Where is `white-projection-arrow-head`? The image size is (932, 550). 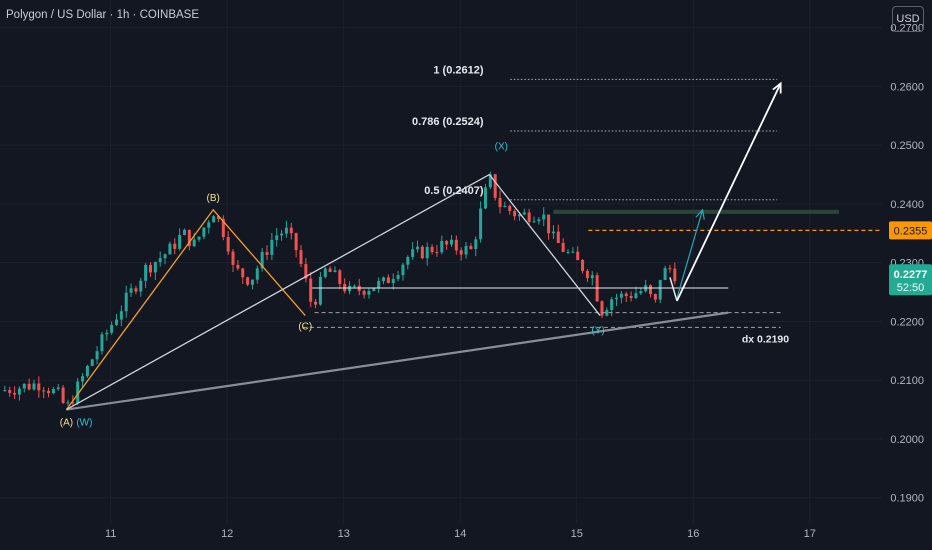
white-projection-arrow-head is located at coordinates (777, 87).